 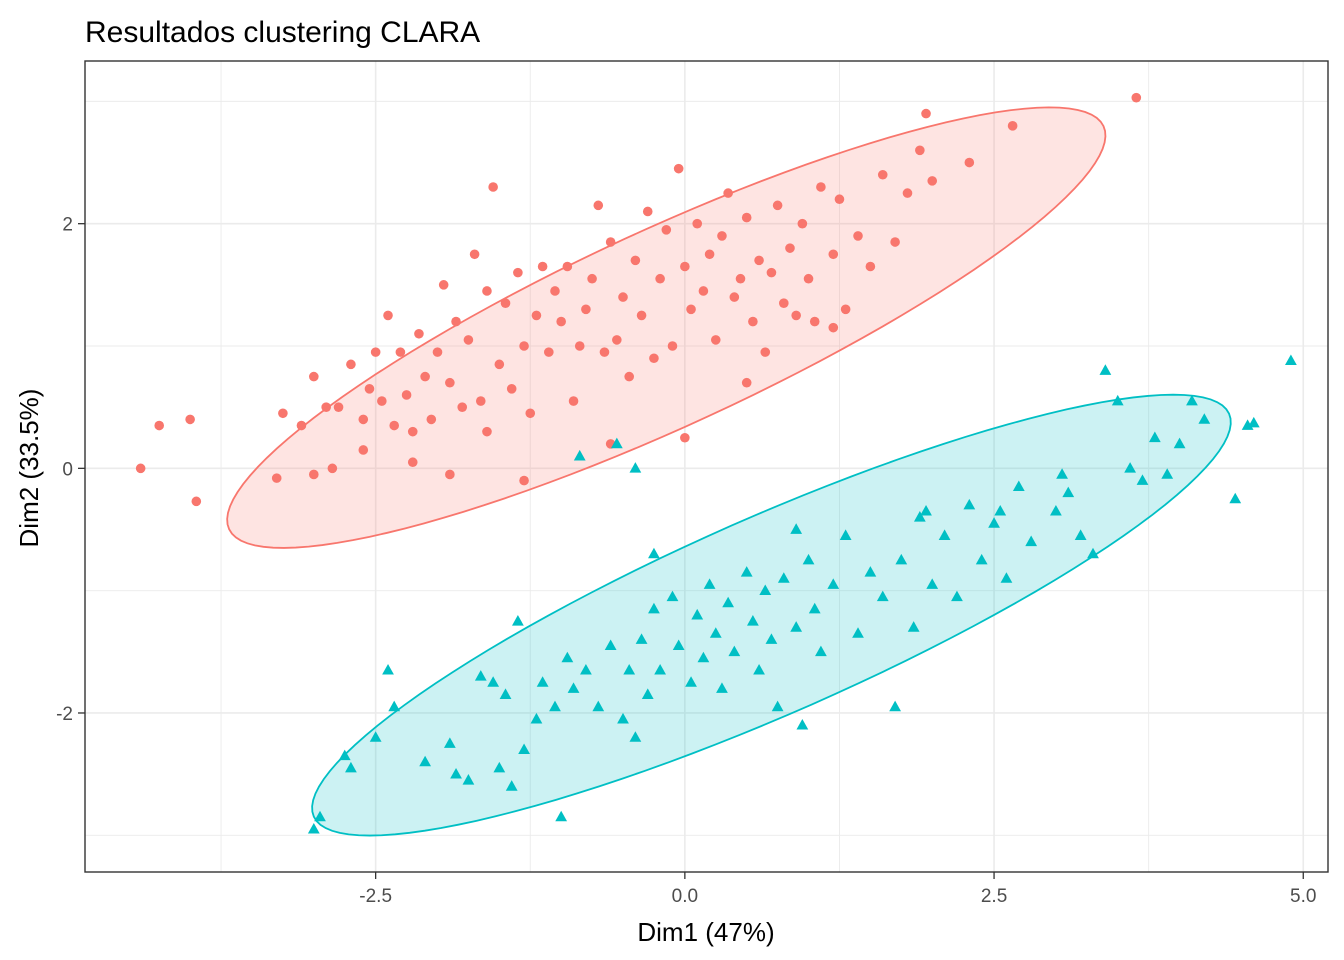 I want to click on x-tick-label: 5.0, so click(x=1303, y=896).